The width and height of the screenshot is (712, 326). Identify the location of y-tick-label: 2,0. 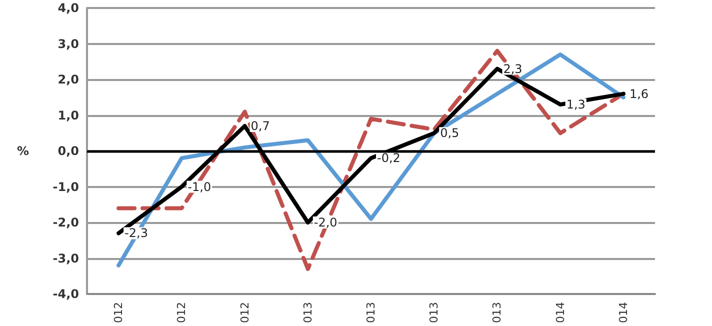
(68, 79).